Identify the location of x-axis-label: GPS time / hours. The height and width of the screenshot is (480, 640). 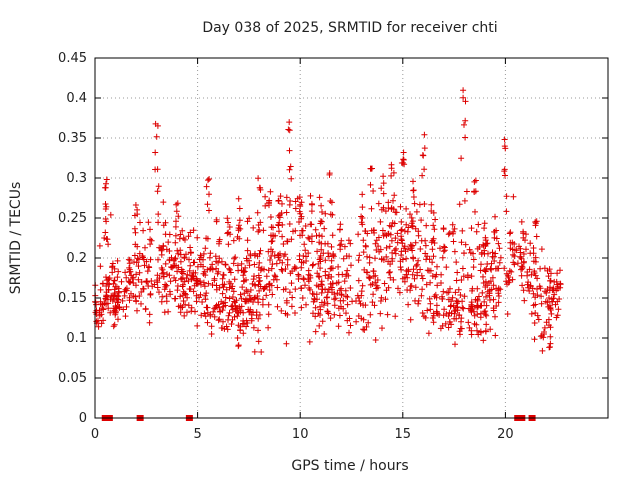
(349, 466).